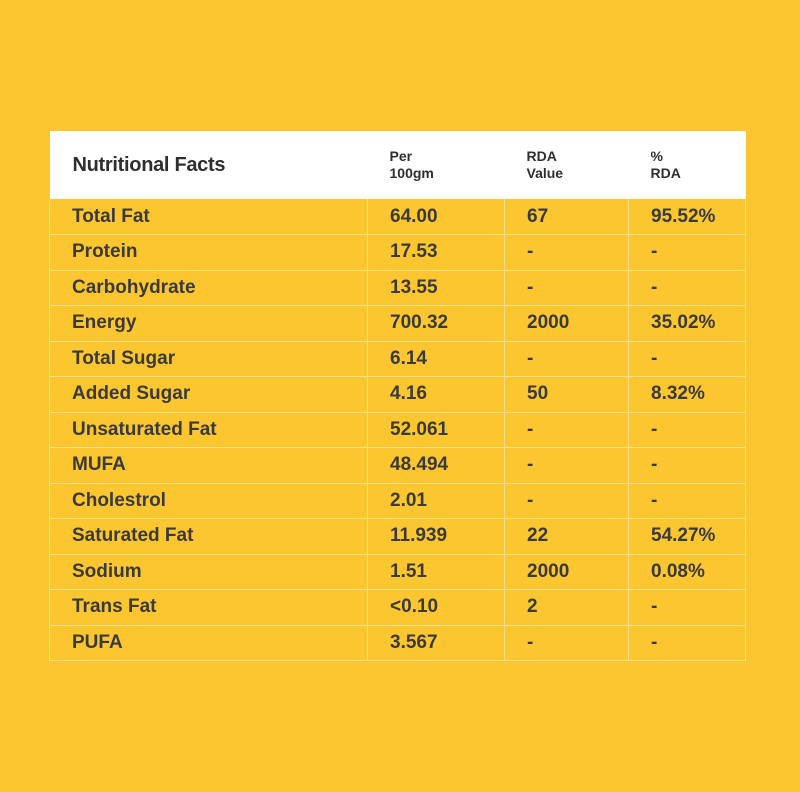 The image size is (800, 792). Describe the element at coordinates (436, 252) in the screenshot. I see `per-100gm-cell: 17.53` at that location.